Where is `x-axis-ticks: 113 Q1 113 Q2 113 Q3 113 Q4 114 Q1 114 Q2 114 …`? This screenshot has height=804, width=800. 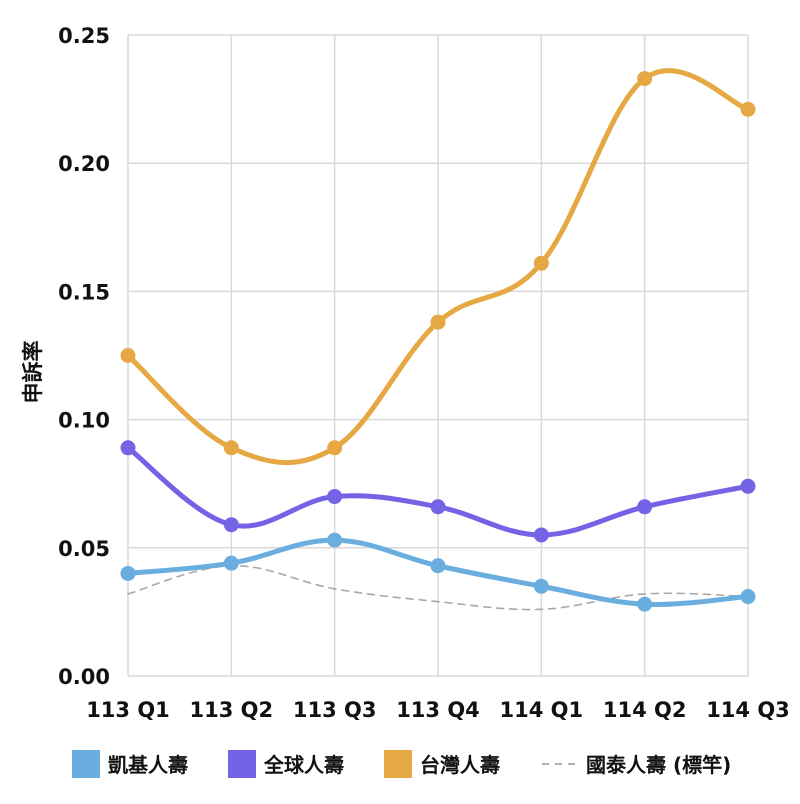
x-axis-ticks: 113 Q1 113 Q2 113 Q3 113 Q4 114 Q1 114 Q2 114 … is located at coordinates (438, 710).